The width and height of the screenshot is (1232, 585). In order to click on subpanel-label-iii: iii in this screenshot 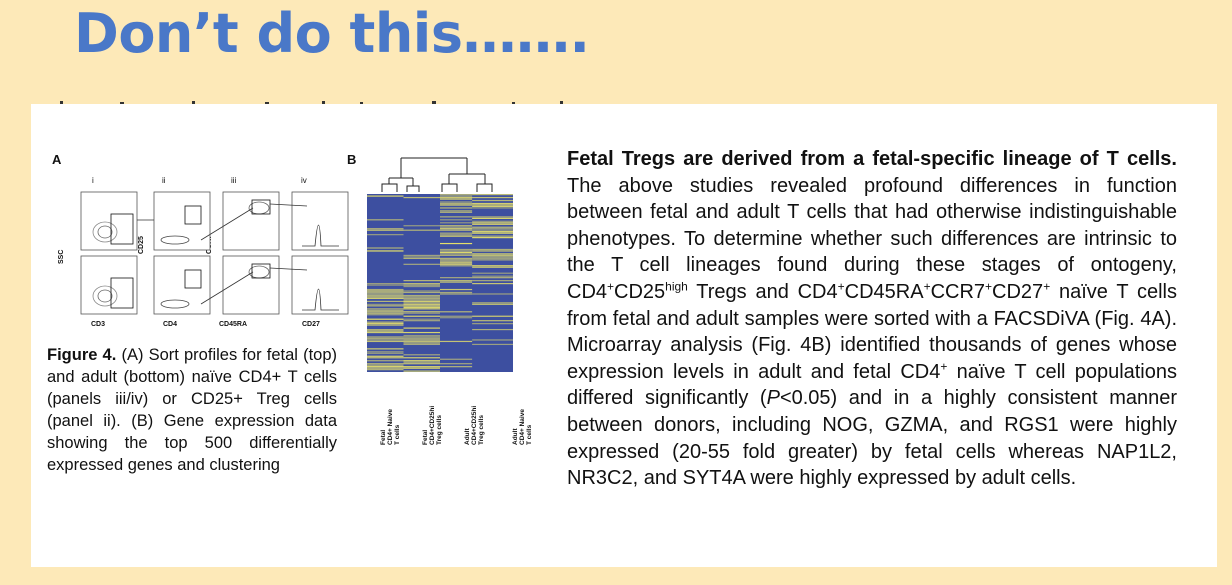, I will do `click(234, 180)`.